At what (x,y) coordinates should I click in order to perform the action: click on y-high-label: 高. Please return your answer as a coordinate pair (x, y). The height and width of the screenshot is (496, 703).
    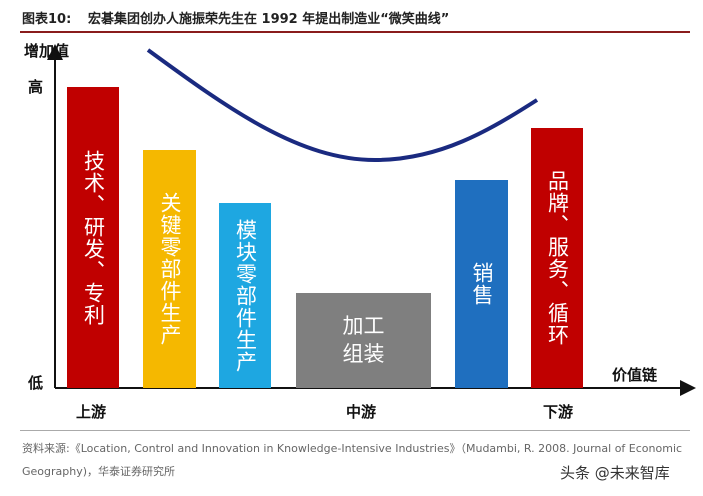
    Looking at the image, I should click on (36, 87).